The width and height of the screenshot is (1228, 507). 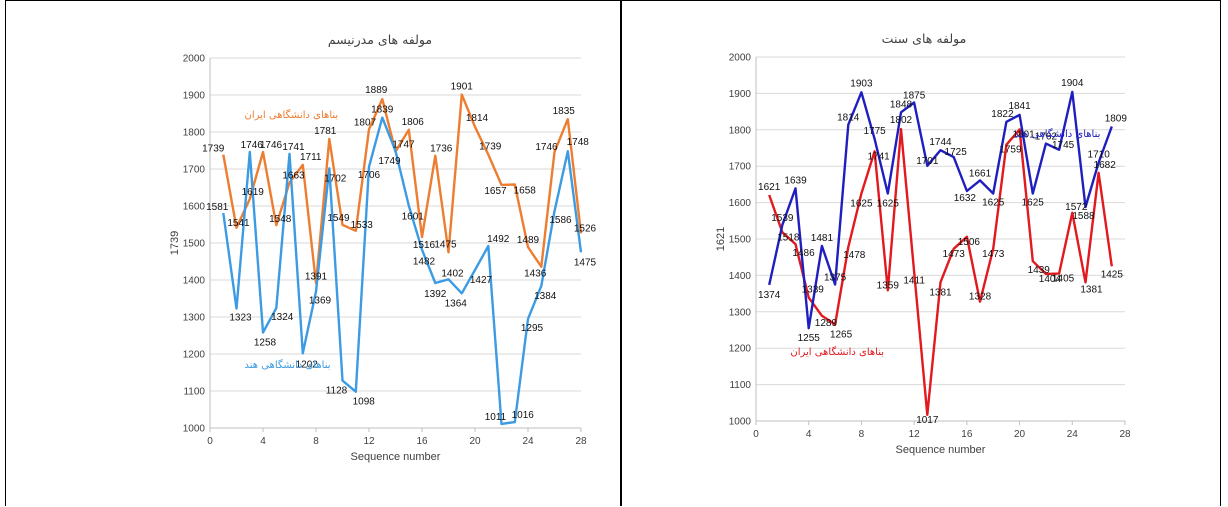 What do you see at coordinates (325, 131) in the screenshot?
I see `data-label-0: 1781` at bounding box center [325, 131].